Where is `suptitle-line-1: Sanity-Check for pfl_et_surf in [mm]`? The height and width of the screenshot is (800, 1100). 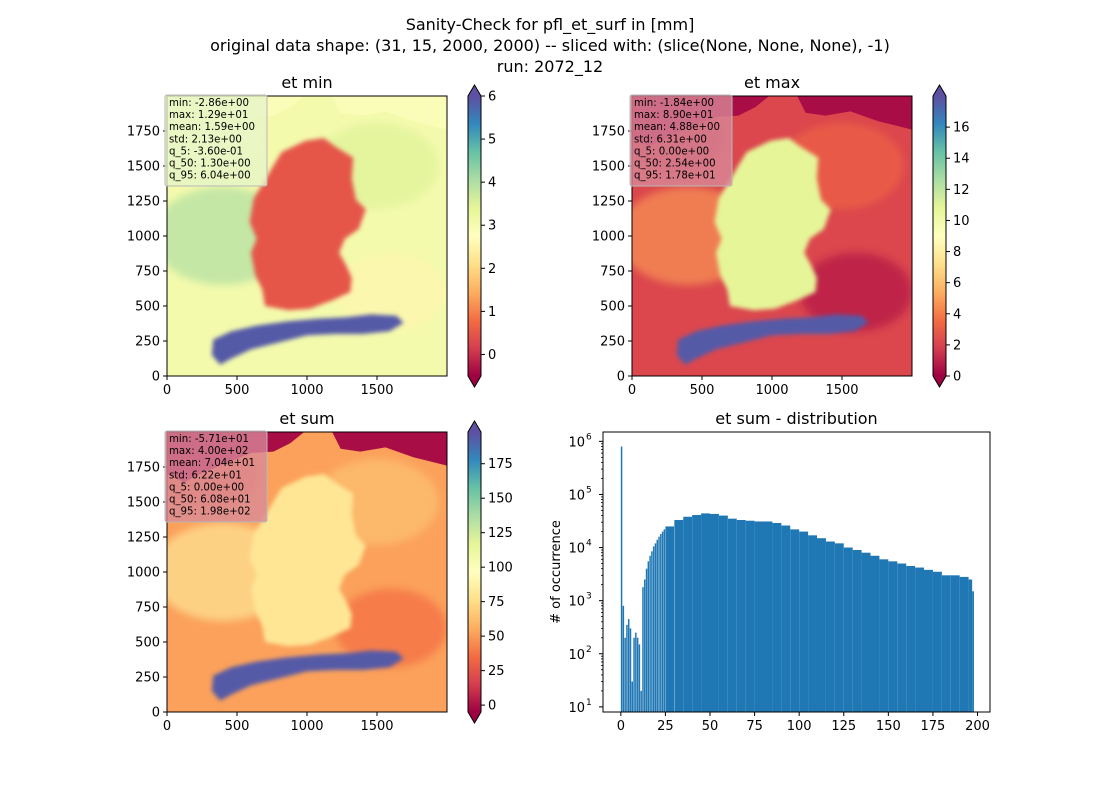
suptitle-line-1: Sanity-Check for pfl_et_surf in [mm] is located at coordinates (550, 25).